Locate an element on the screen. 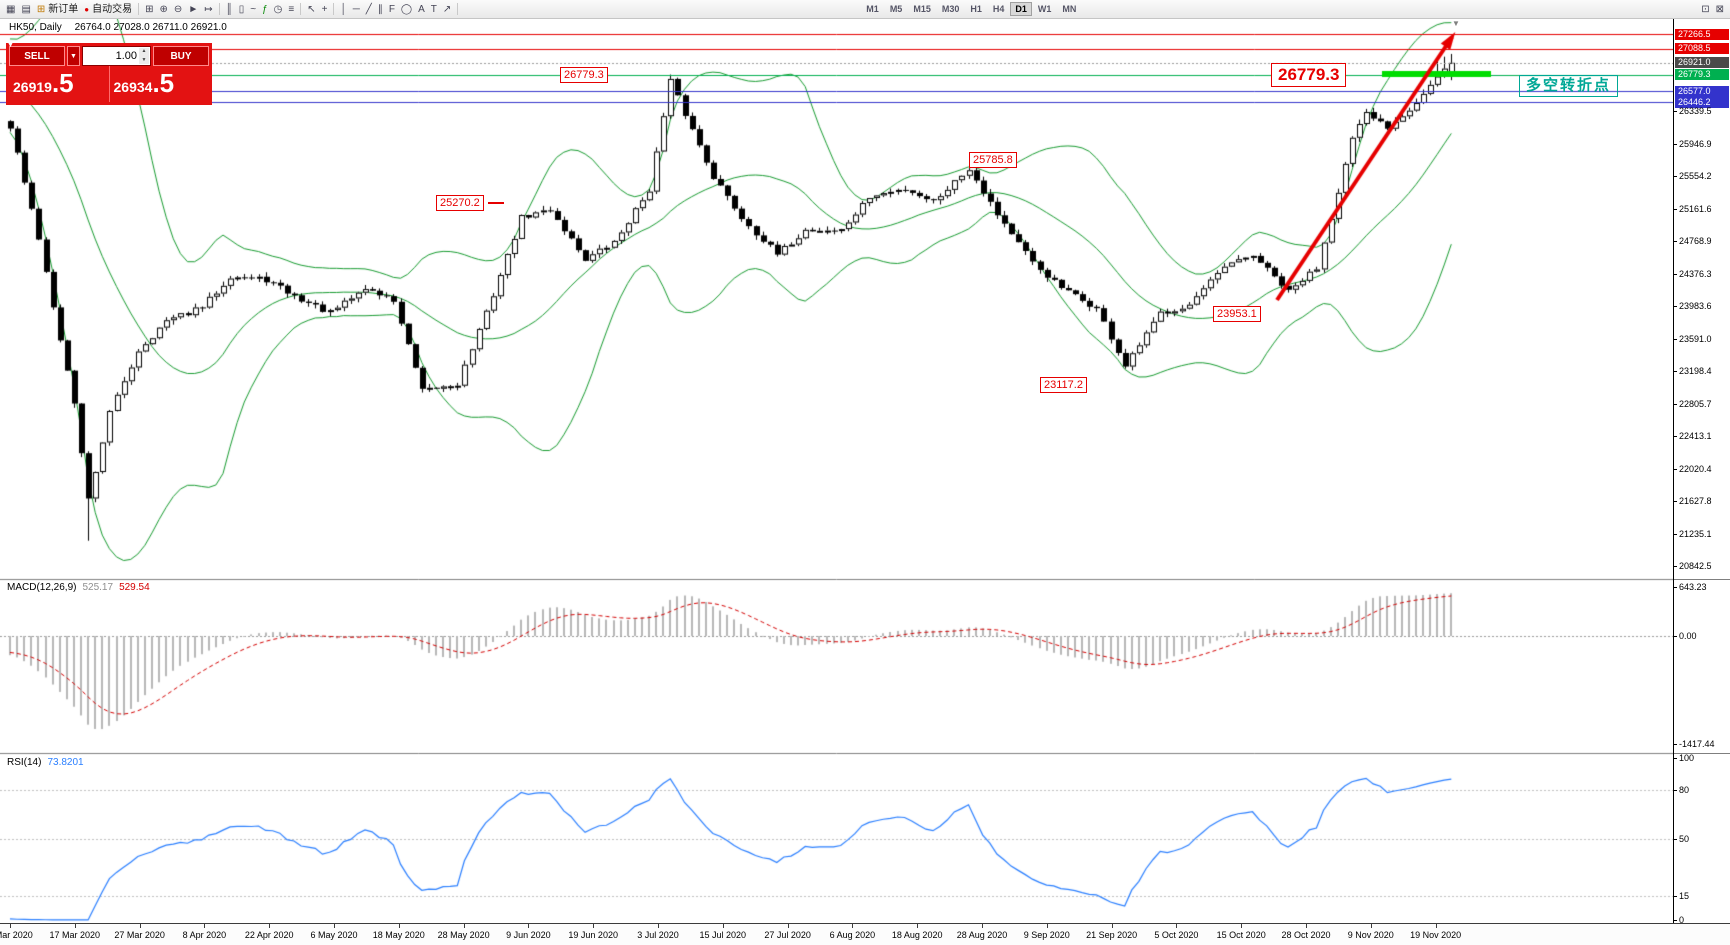  macd-name: MACD(12,26,9) is located at coordinates (42, 587).